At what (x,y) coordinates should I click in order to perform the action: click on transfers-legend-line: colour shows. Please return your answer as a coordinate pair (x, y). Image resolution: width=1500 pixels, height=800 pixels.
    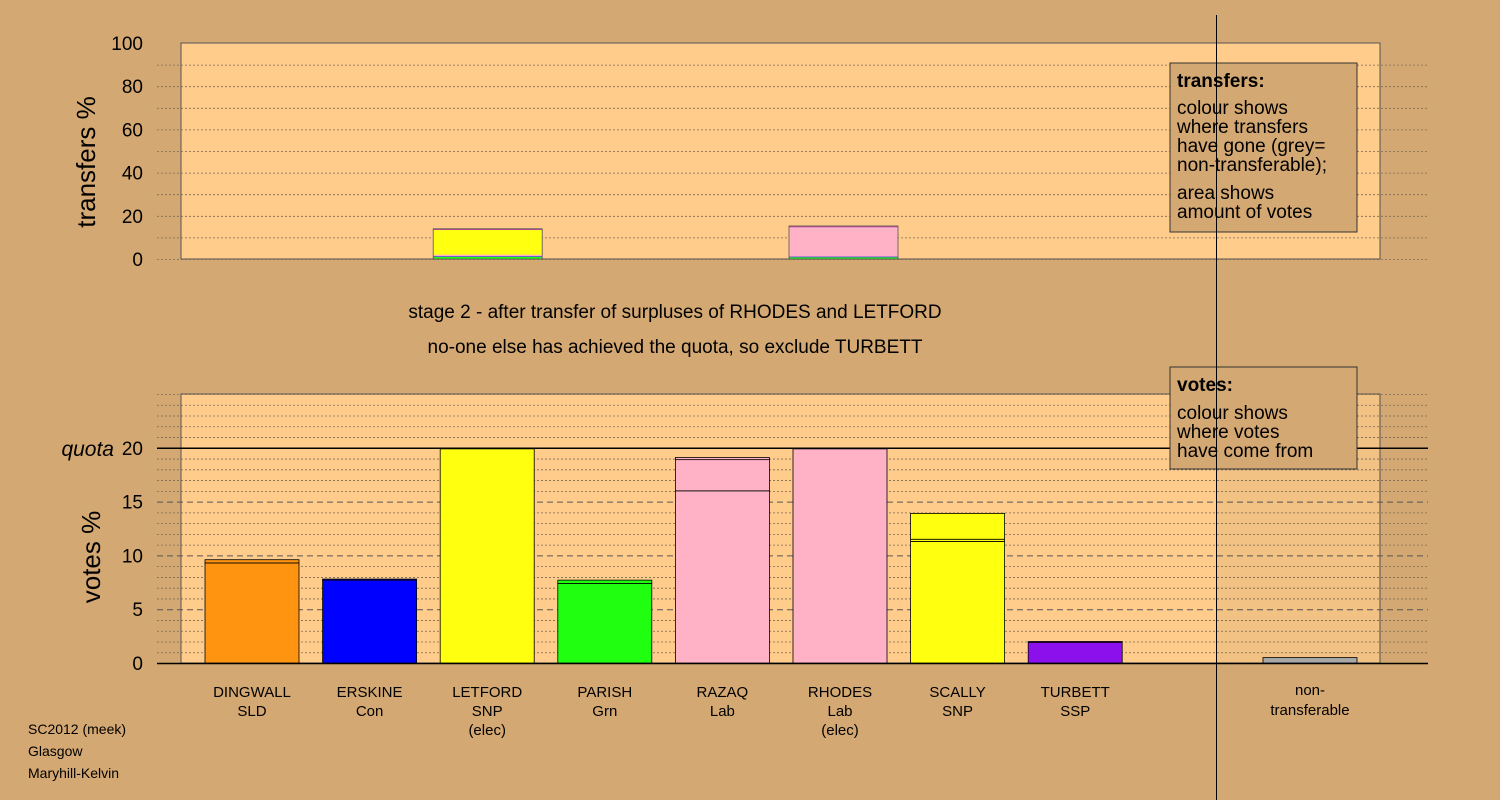
    Looking at the image, I should click on (1232, 108).